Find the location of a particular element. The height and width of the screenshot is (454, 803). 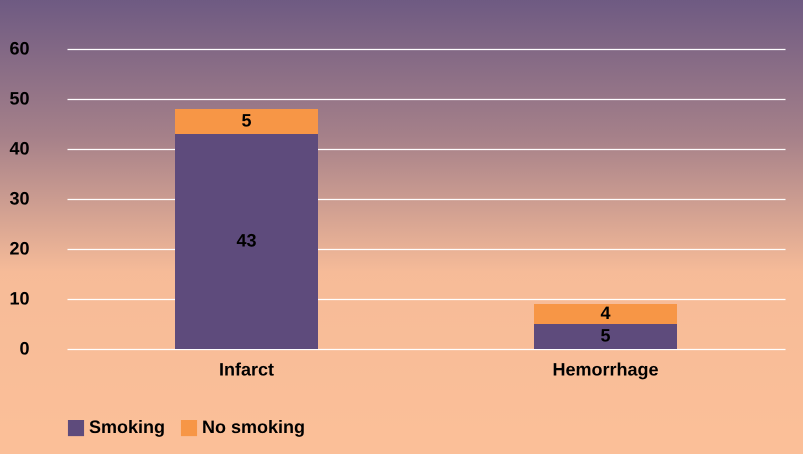

data-label: 4 is located at coordinates (605, 313).